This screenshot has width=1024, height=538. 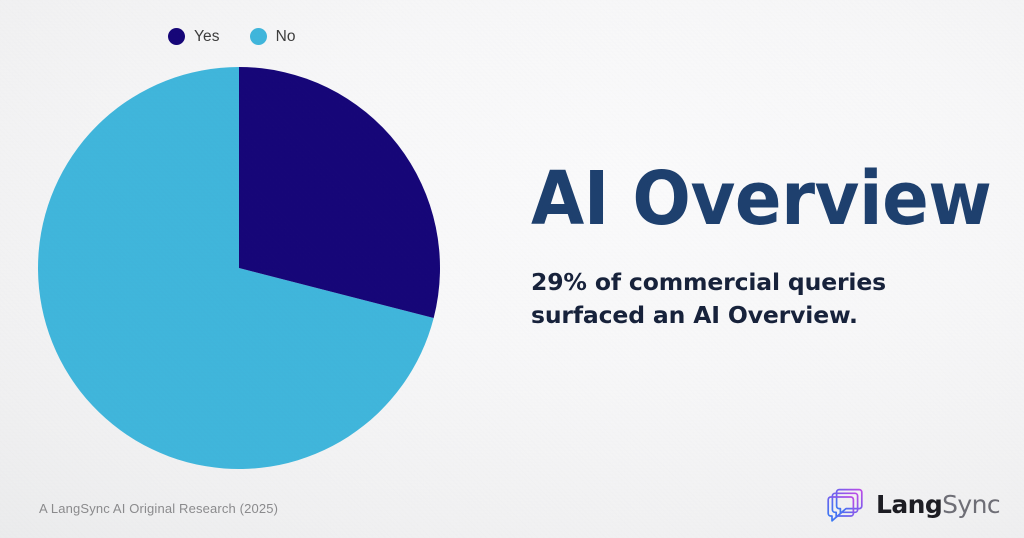 What do you see at coordinates (207, 36) in the screenshot?
I see `legend-label-yes: Yes` at bounding box center [207, 36].